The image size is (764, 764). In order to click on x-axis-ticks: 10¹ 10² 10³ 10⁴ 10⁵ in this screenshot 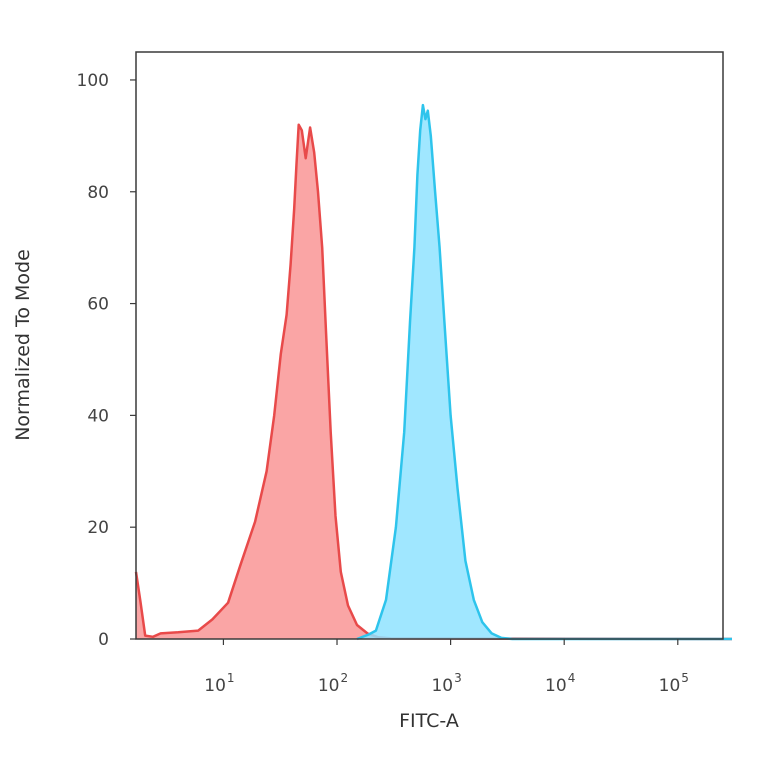, I will do `click(446, 667)`.